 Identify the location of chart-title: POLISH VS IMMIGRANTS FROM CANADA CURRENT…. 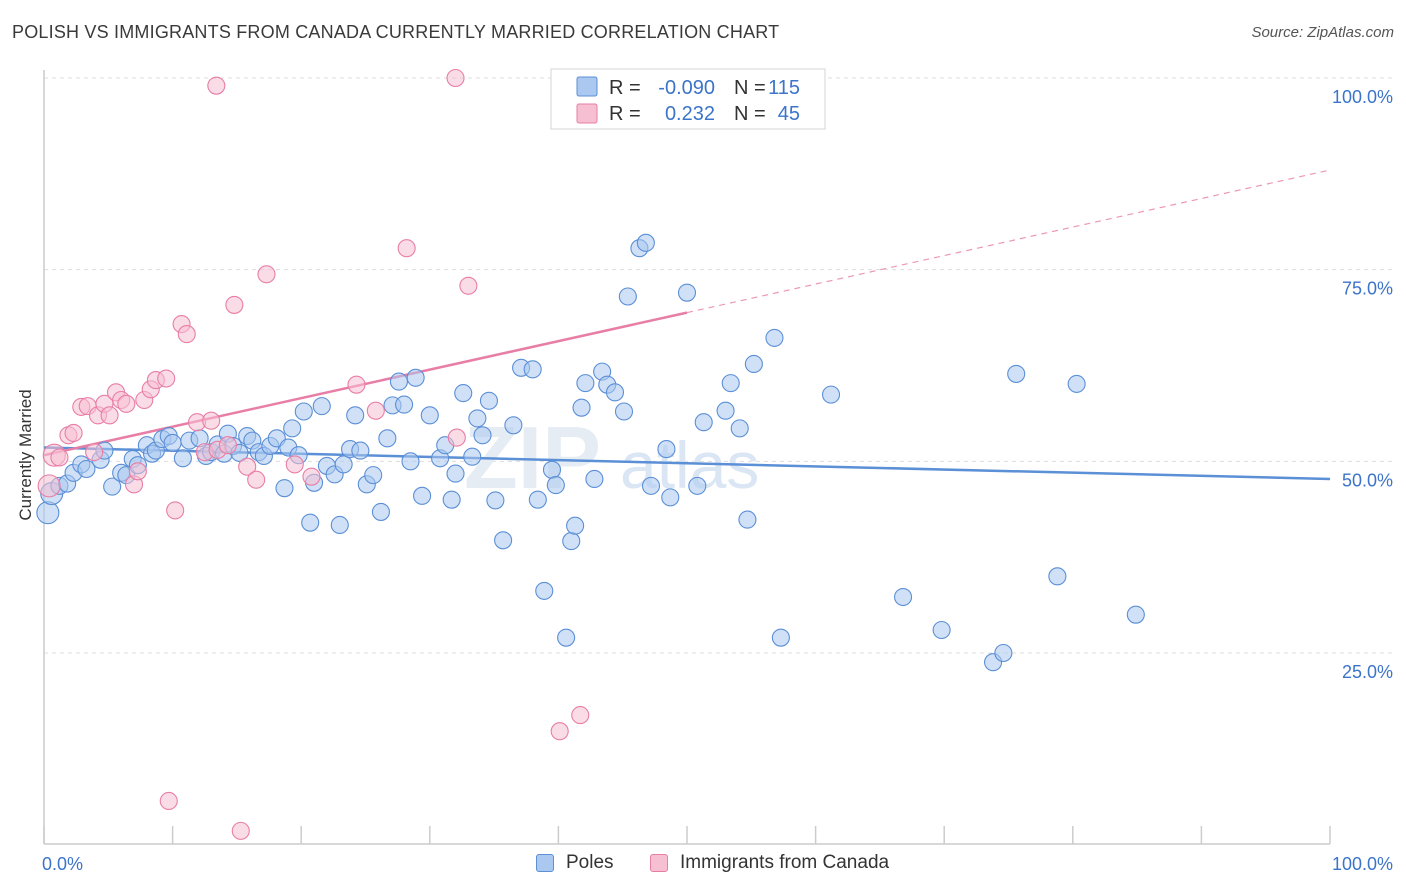
(396, 32).